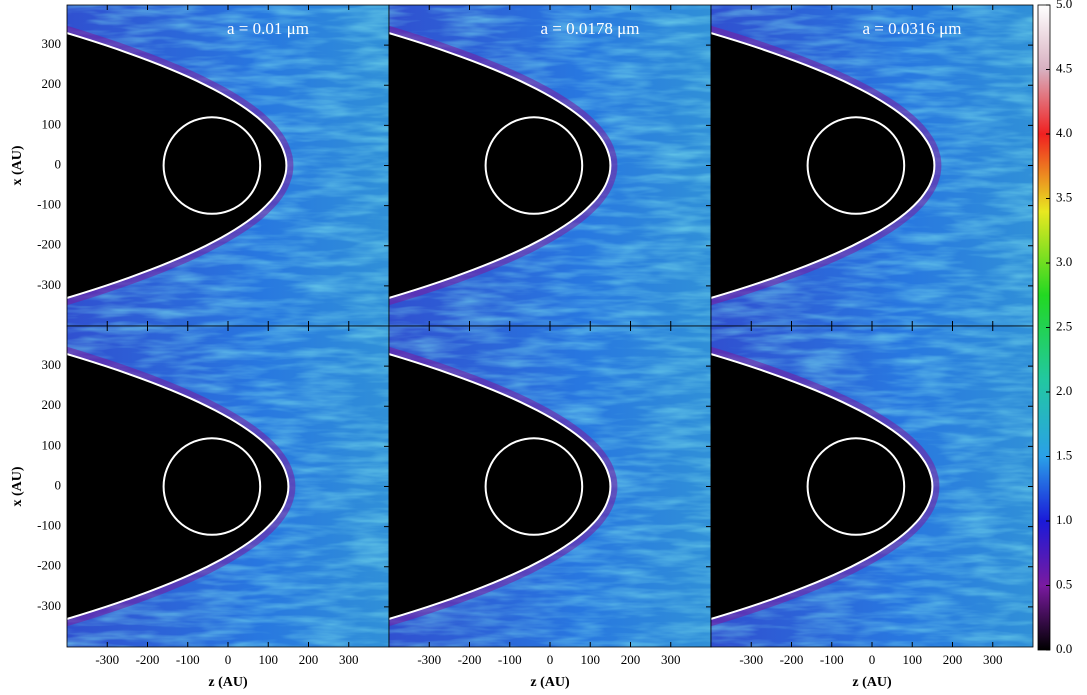  What do you see at coordinates (1064, 519) in the screenshot?
I see `colorbar-tick-label: 1.0` at bounding box center [1064, 519].